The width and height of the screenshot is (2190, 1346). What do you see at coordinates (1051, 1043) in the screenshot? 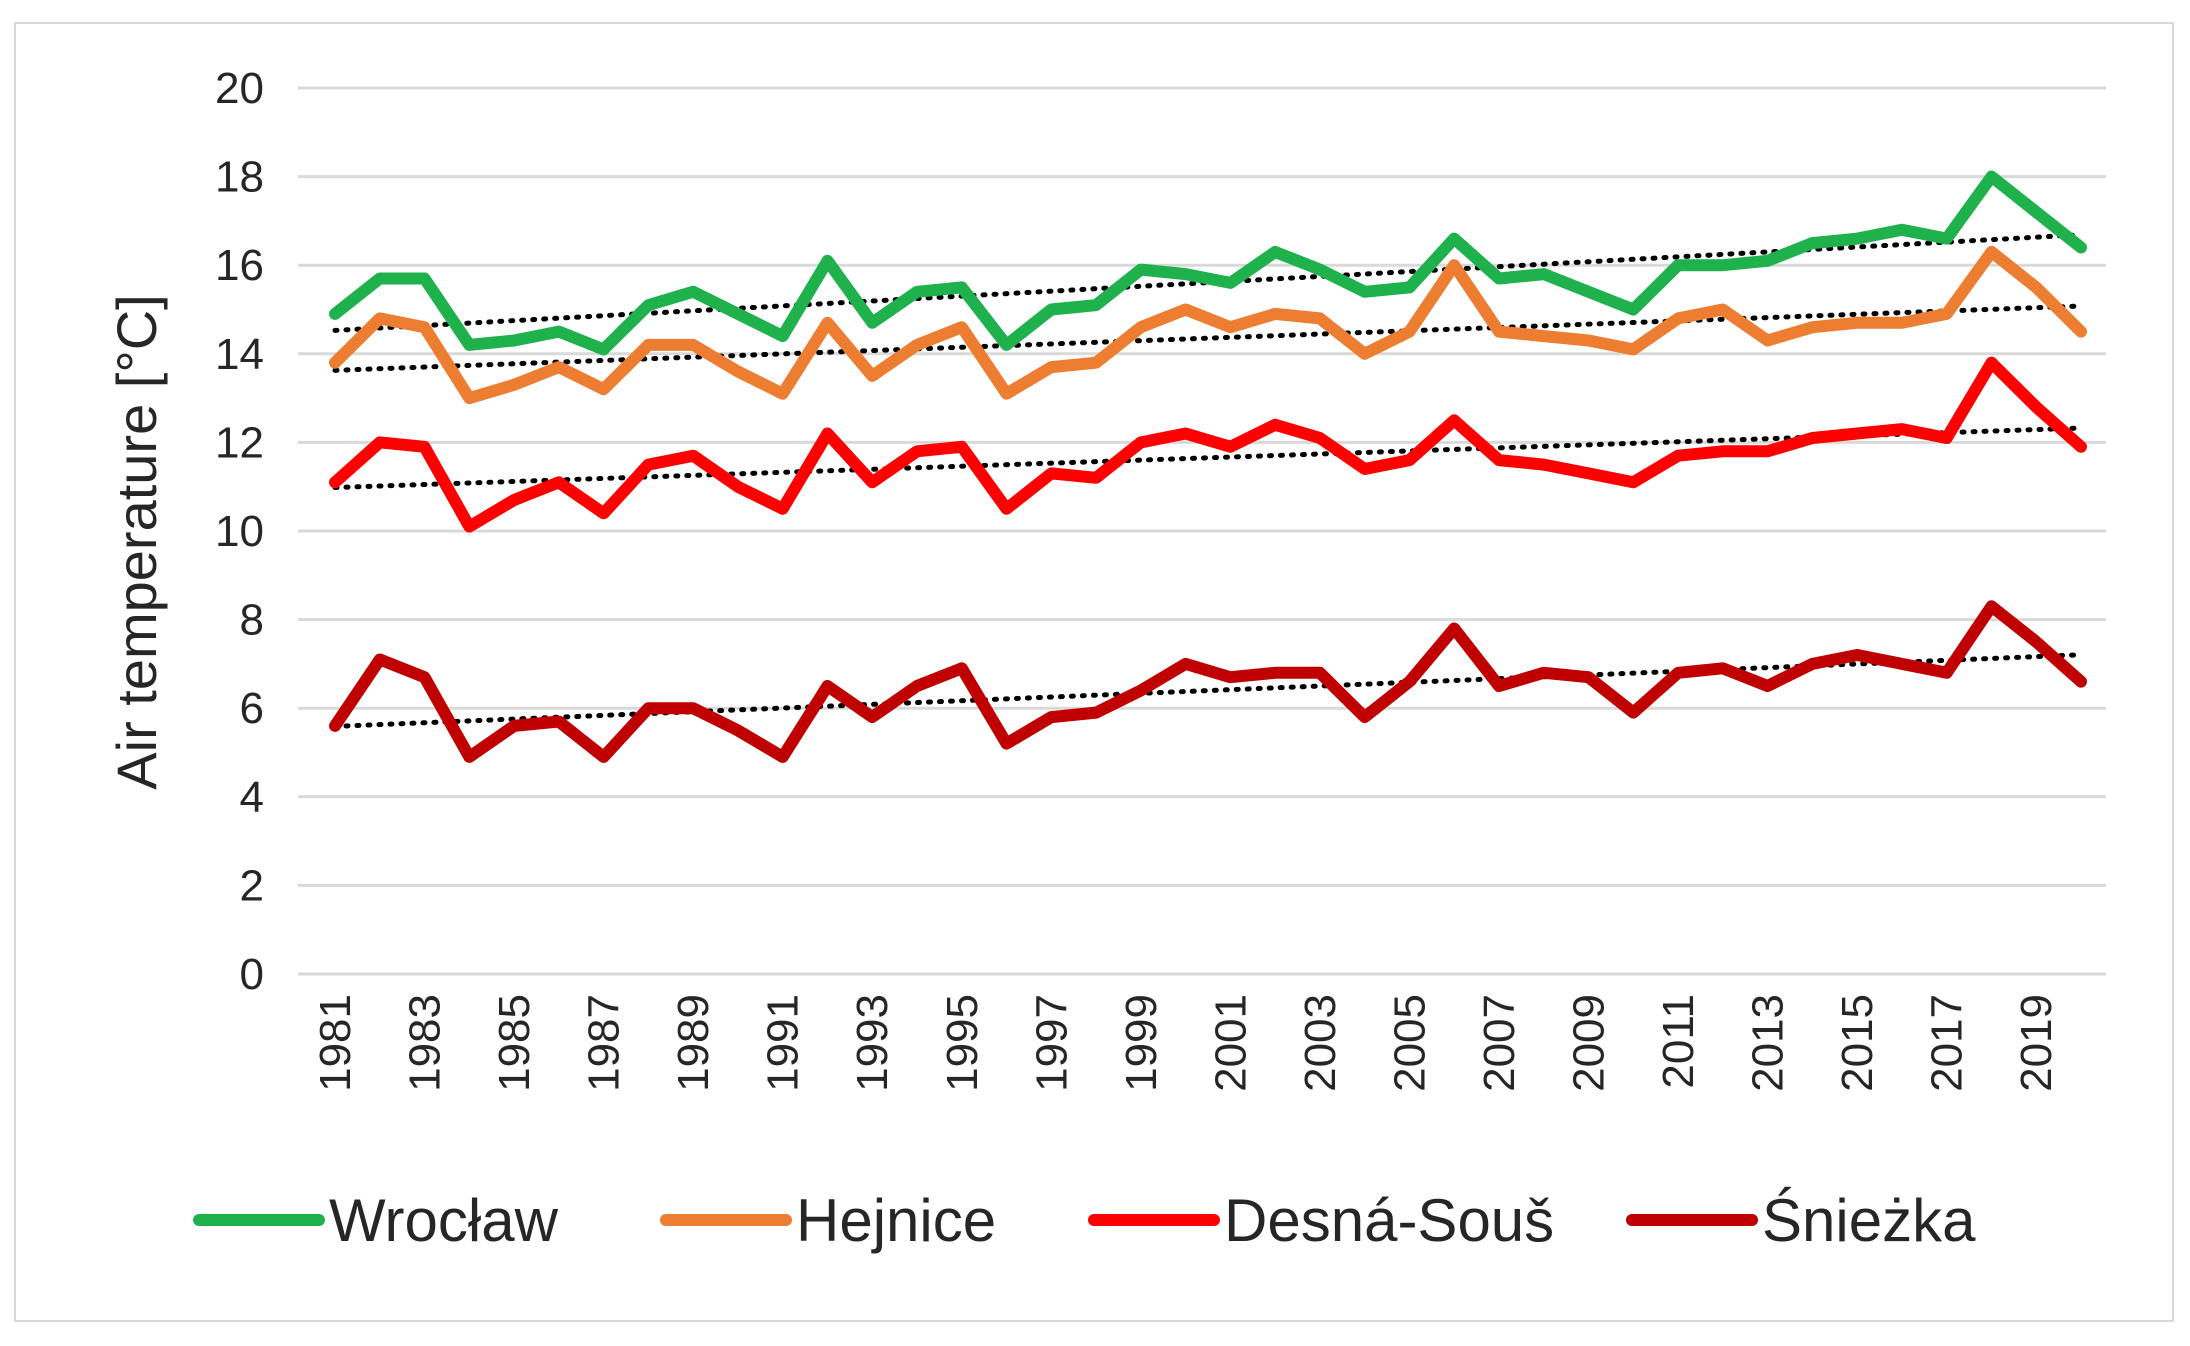
I see `x-tick-label: 1997` at bounding box center [1051, 1043].